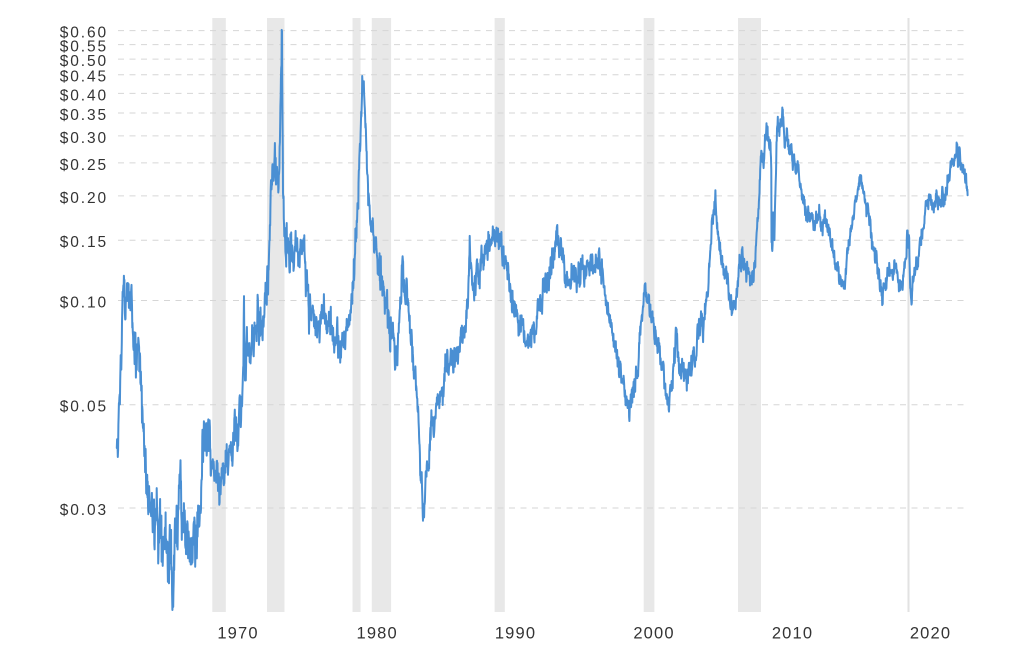  I want to click on svg-text: 1970, so click(237, 634).